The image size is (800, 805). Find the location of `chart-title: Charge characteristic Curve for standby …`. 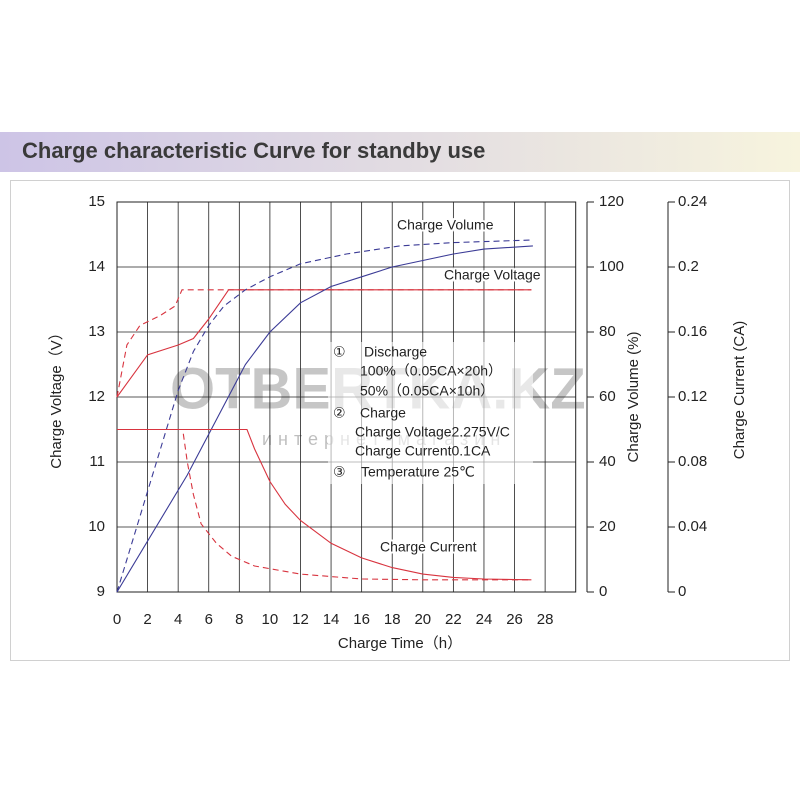

chart-title: Charge characteristic Curve for standby … is located at coordinates (253, 150).